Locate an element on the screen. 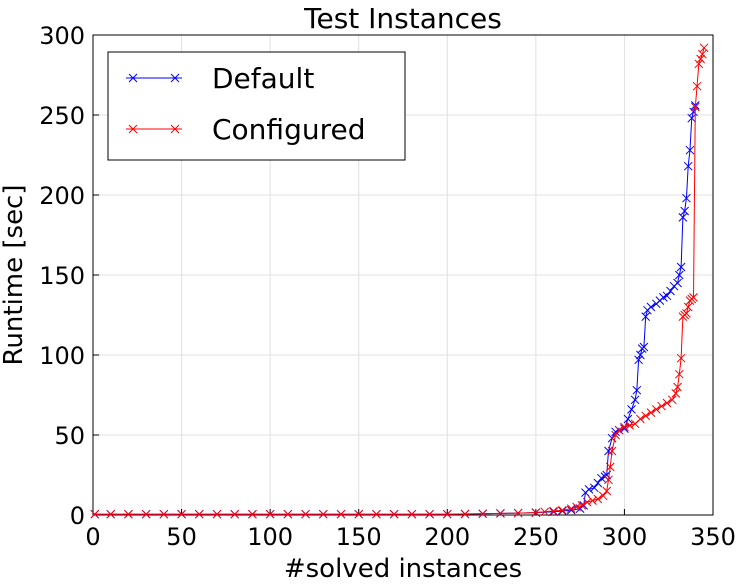 This screenshot has height=585, width=738. x-tick-label: 300 is located at coordinates (625, 537).